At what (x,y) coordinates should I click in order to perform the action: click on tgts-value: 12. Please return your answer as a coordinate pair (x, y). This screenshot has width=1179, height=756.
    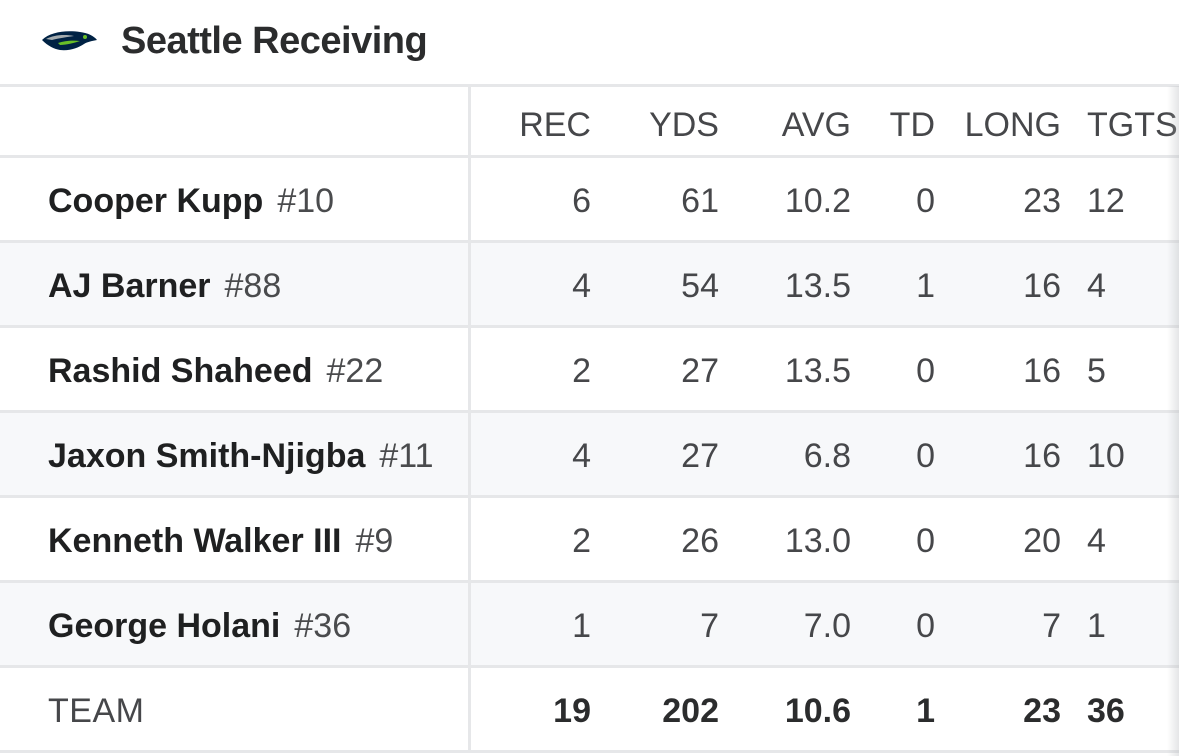
    Looking at the image, I should click on (1106, 201).